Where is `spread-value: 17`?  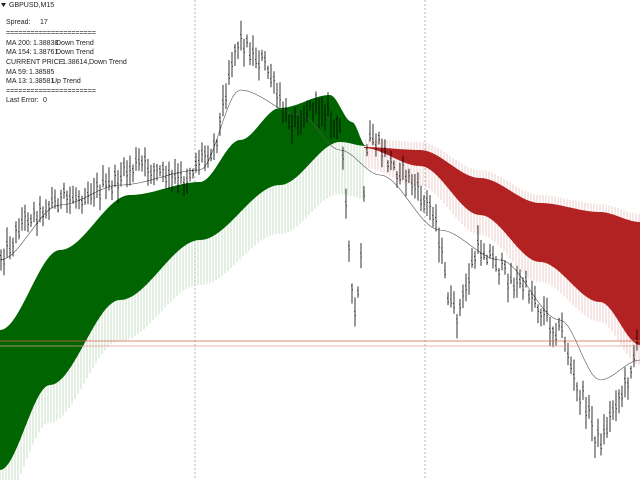
spread-value: 17 is located at coordinates (44, 22).